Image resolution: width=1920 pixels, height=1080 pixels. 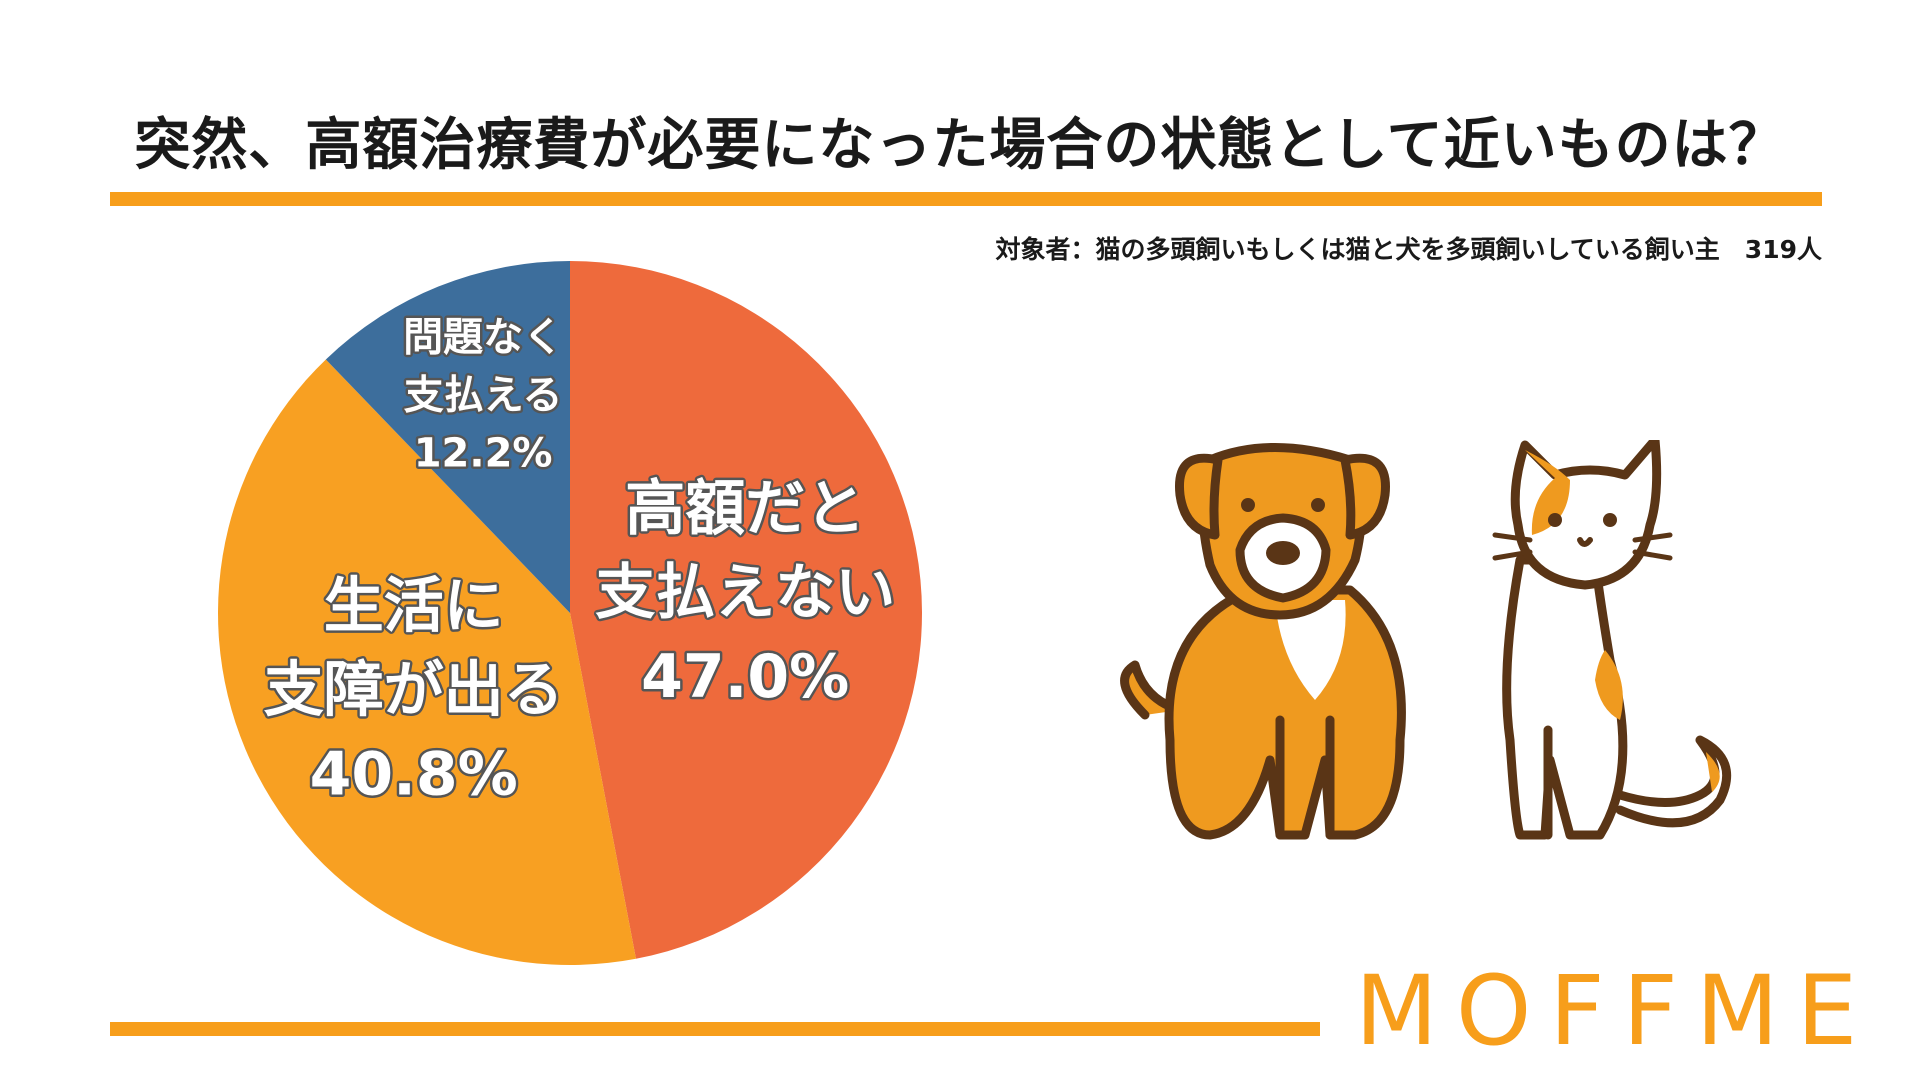 I want to click on cat-icon, so click(x=1612, y=640).